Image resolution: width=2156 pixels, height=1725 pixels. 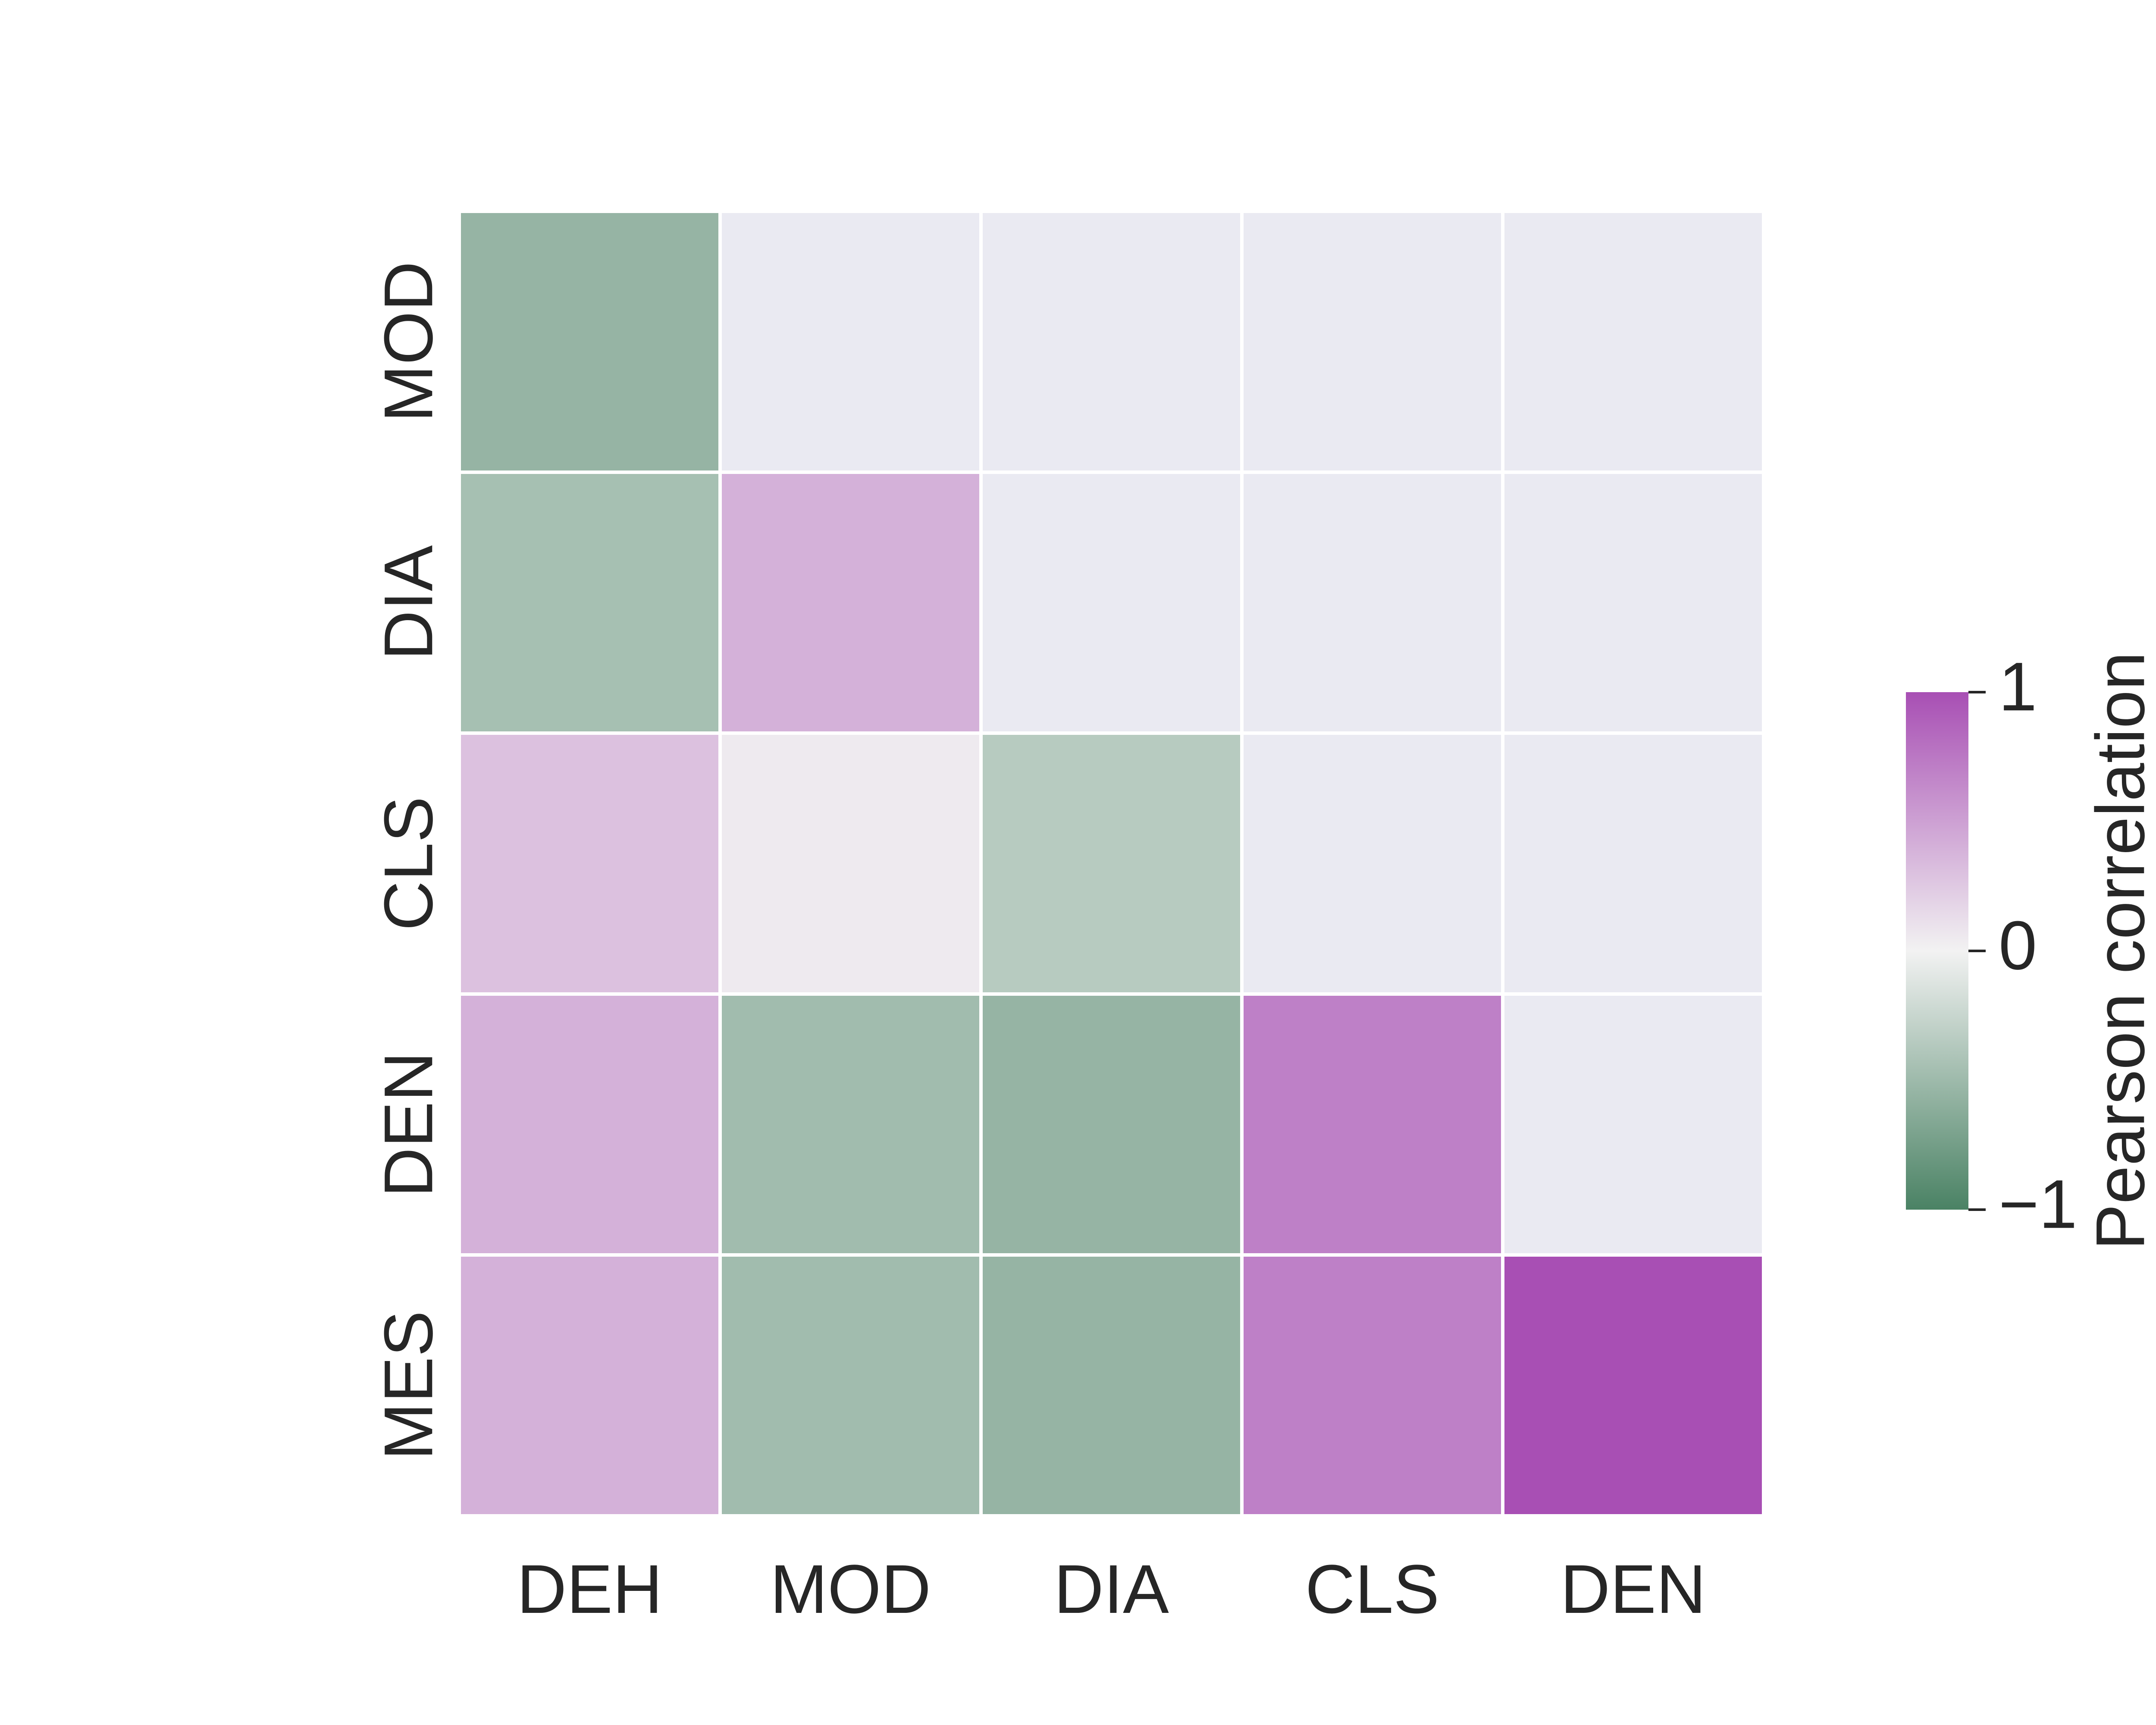 What do you see at coordinates (2018, 686) in the screenshot?
I see `colorbar-tick-label: 1` at bounding box center [2018, 686].